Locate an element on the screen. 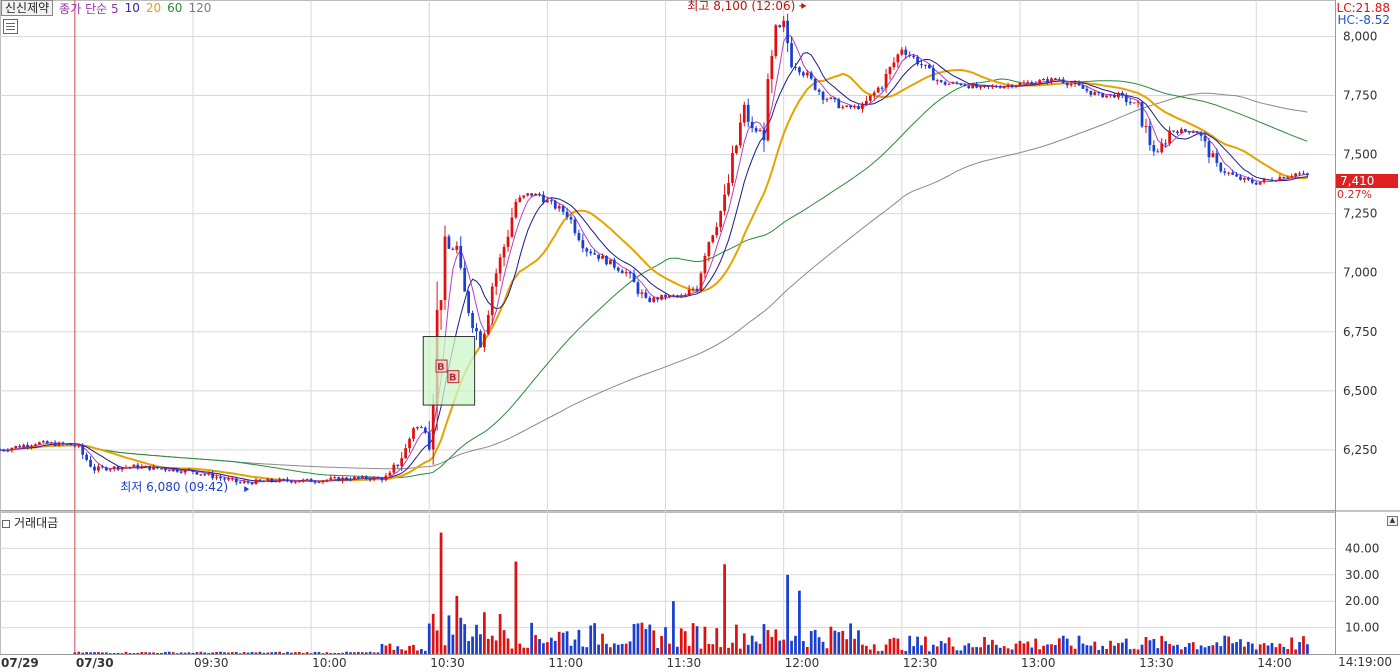 The height and width of the screenshot is (672, 1400). stock-name: 신신제약 is located at coordinates (27, 8).